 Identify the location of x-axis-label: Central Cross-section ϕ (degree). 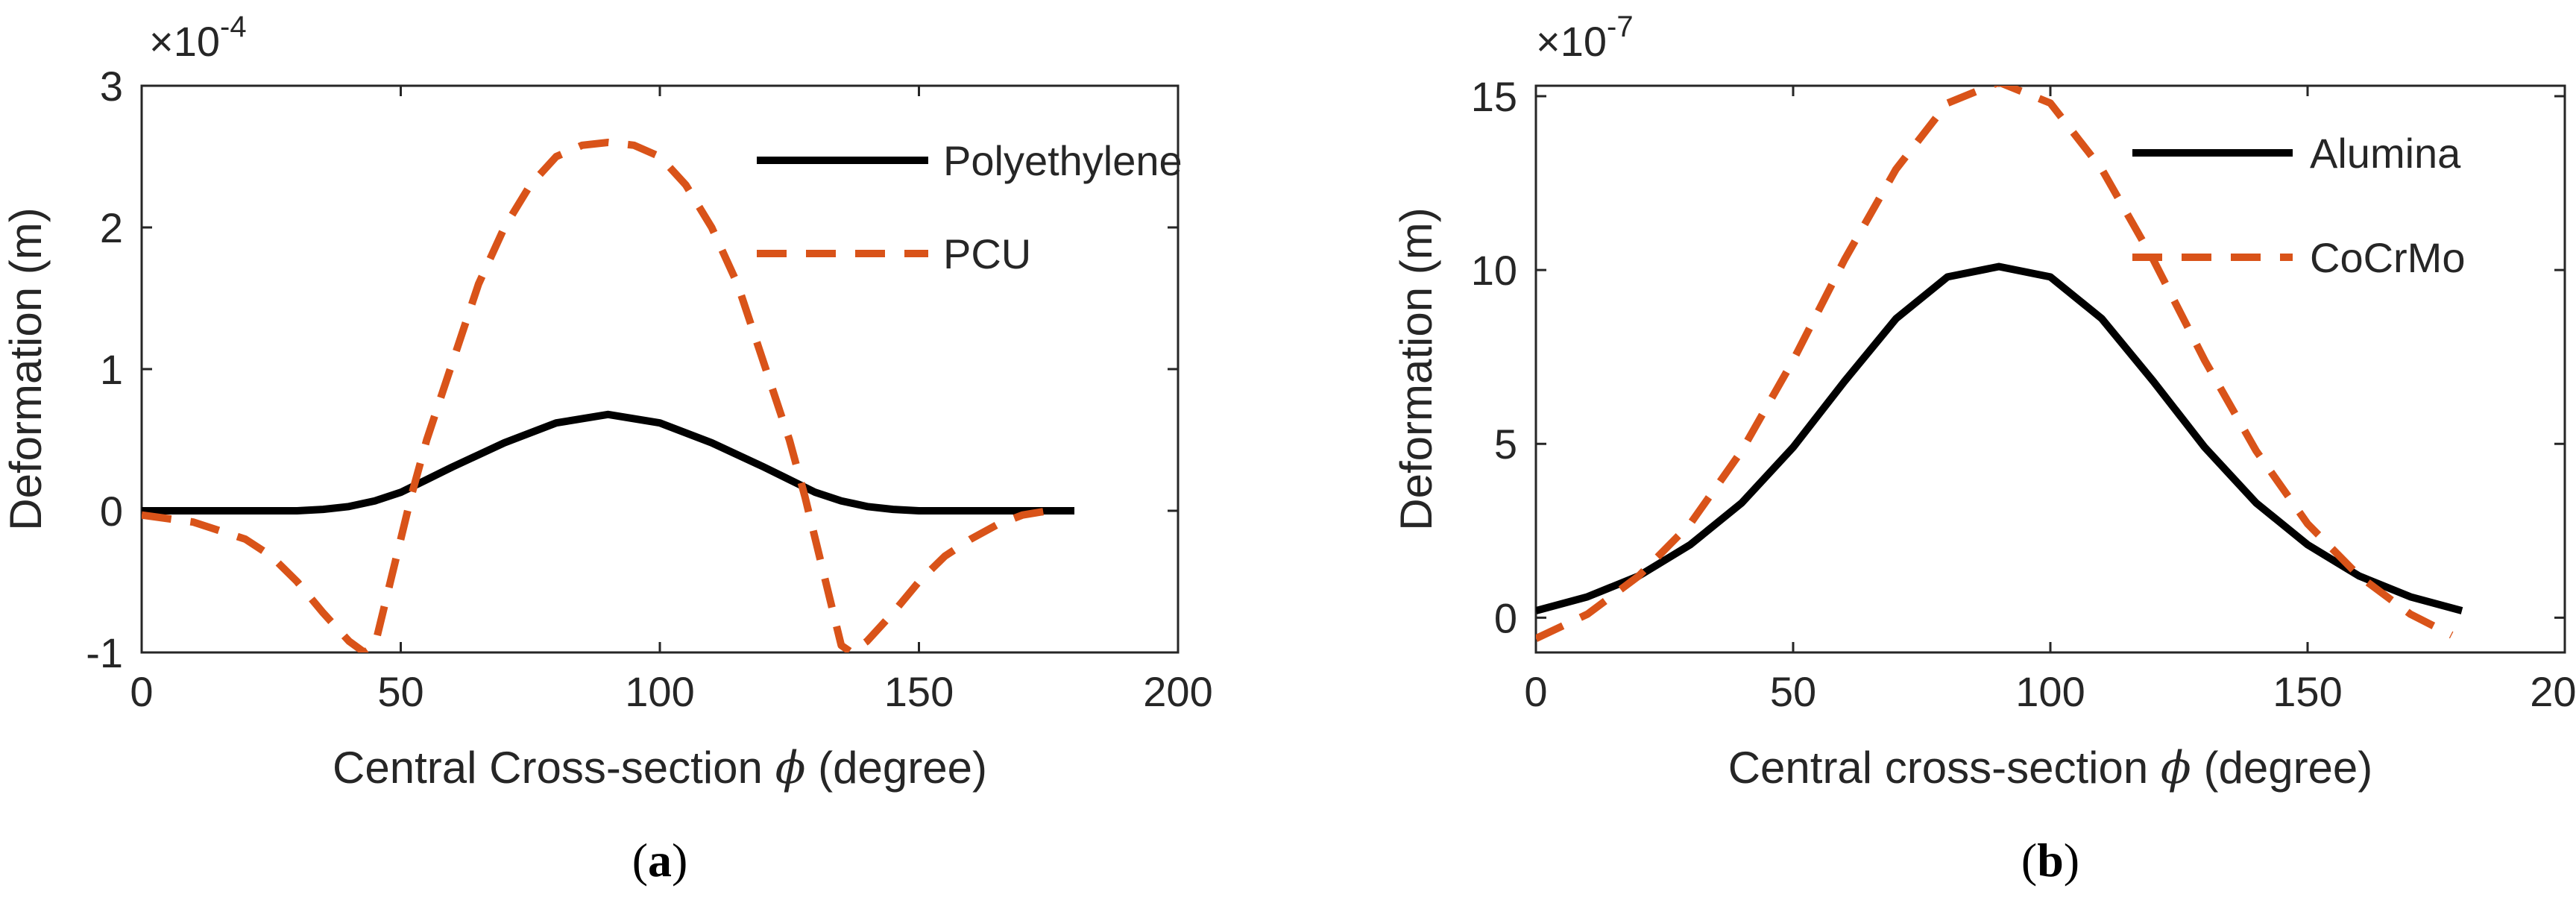
(660, 768).